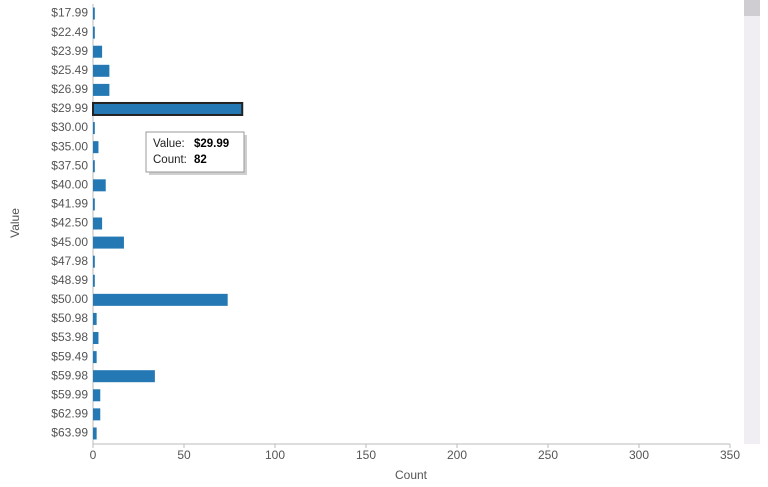 The image size is (768, 487). Describe the element at coordinates (169, 144) in the screenshot. I see `tooltip-label: Value:` at that location.